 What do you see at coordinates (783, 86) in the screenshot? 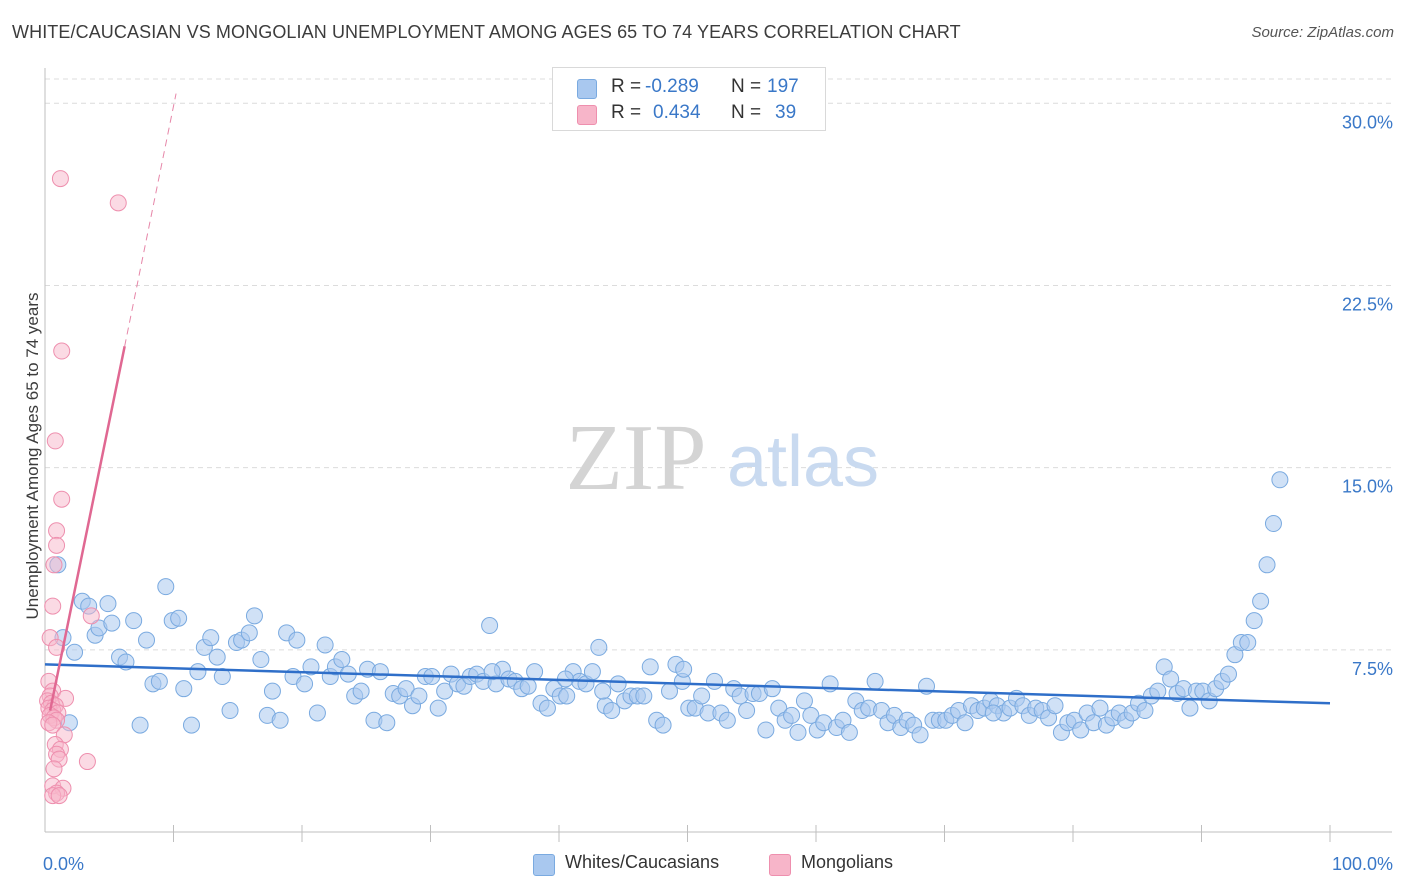
I see `n-value: 197` at bounding box center [783, 86].